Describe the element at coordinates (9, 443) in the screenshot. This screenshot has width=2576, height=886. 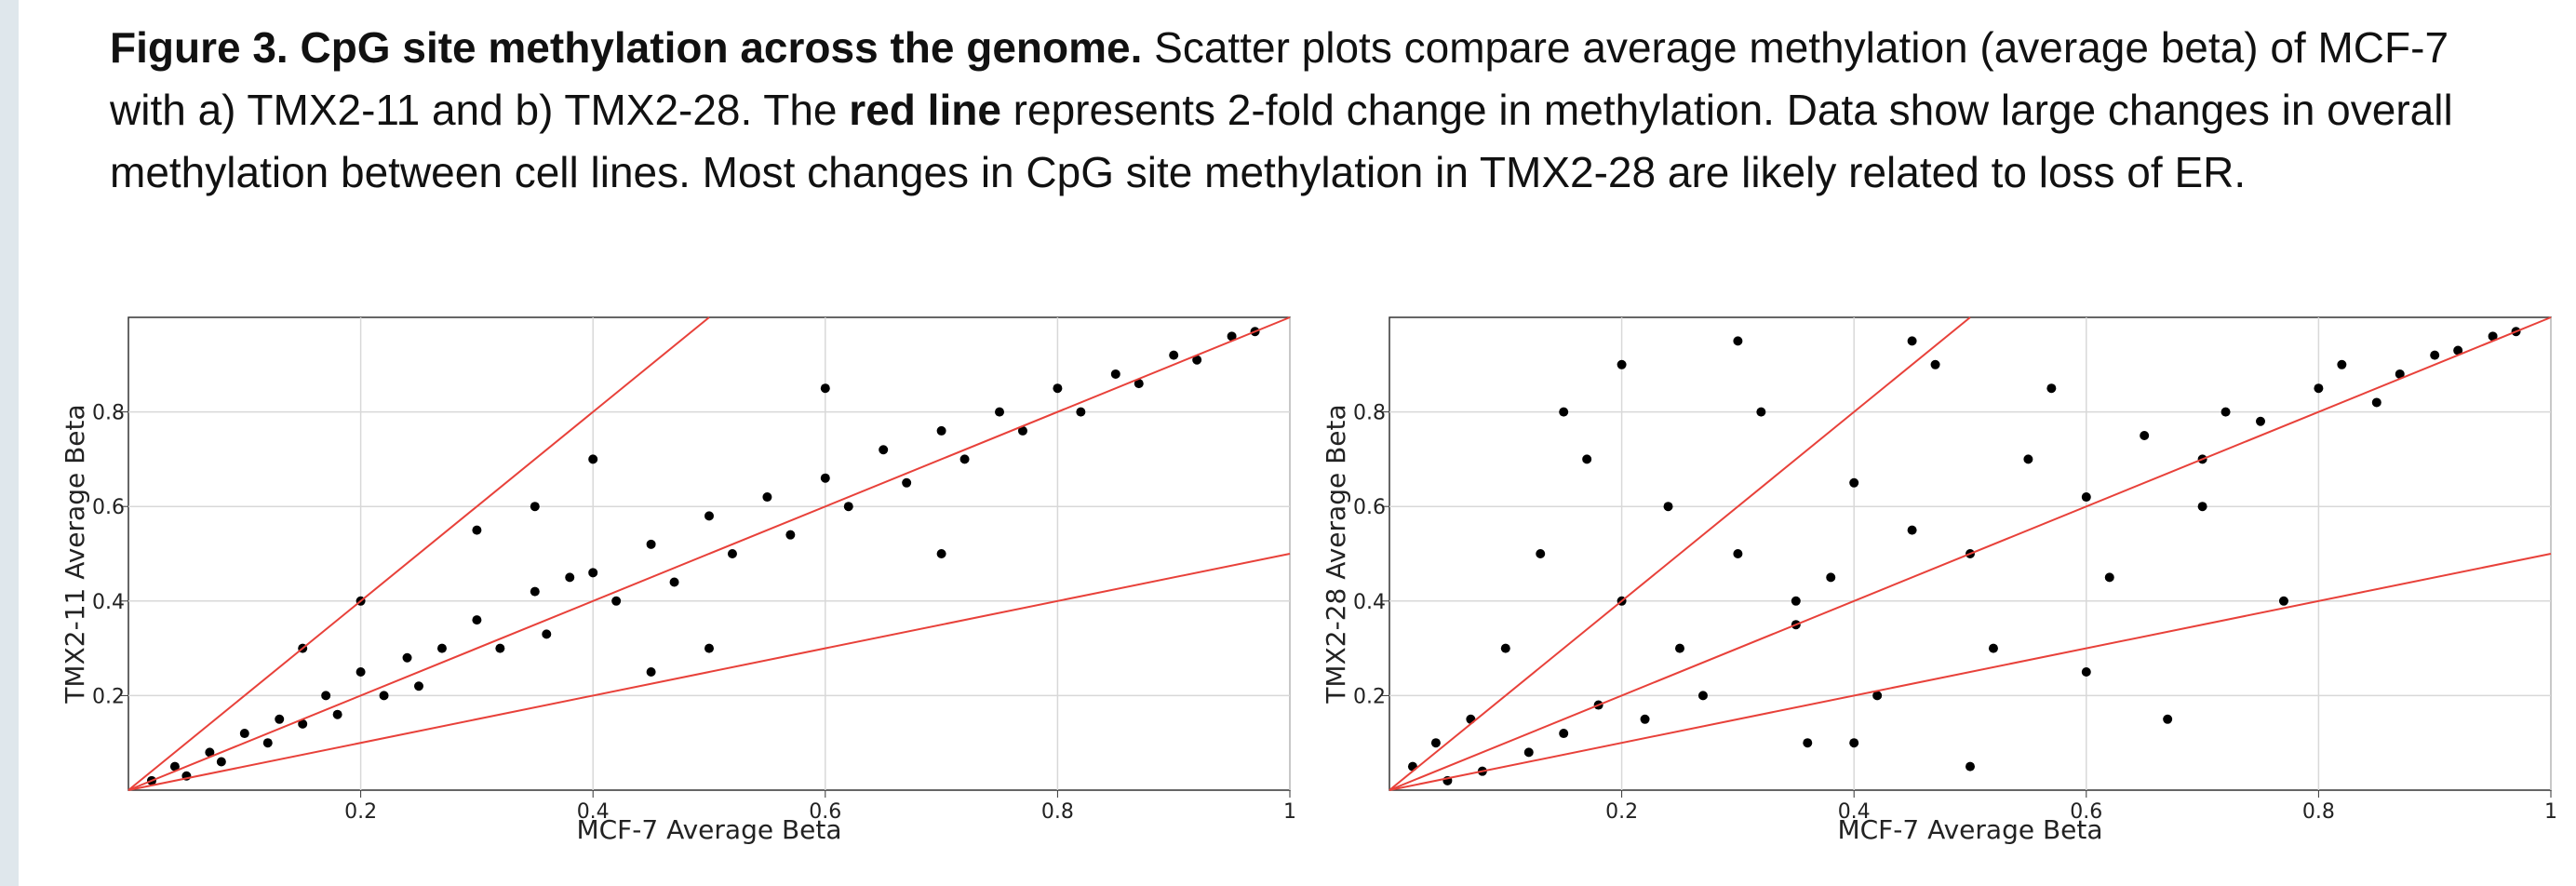
I see `page-edge` at that location.